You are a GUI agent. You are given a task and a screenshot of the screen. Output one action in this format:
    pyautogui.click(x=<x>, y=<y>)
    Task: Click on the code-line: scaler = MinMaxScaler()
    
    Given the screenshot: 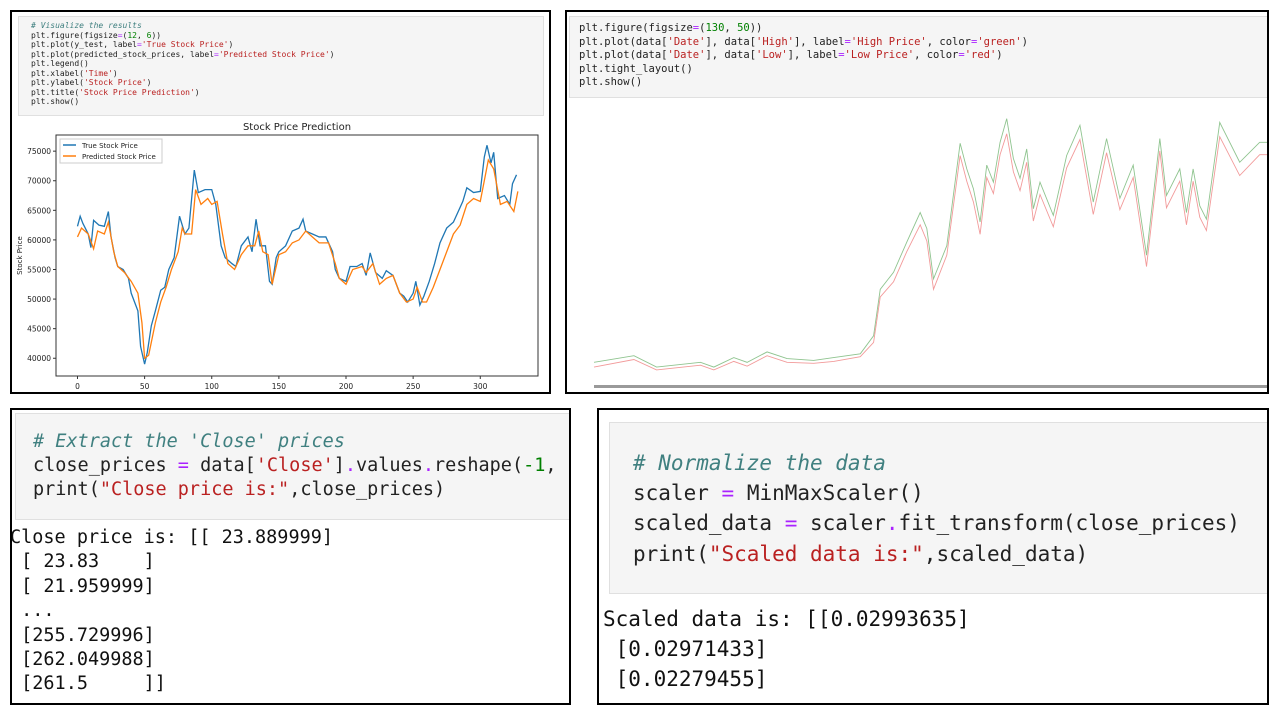 What is the action you would take?
    pyautogui.click(x=950, y=493)
    